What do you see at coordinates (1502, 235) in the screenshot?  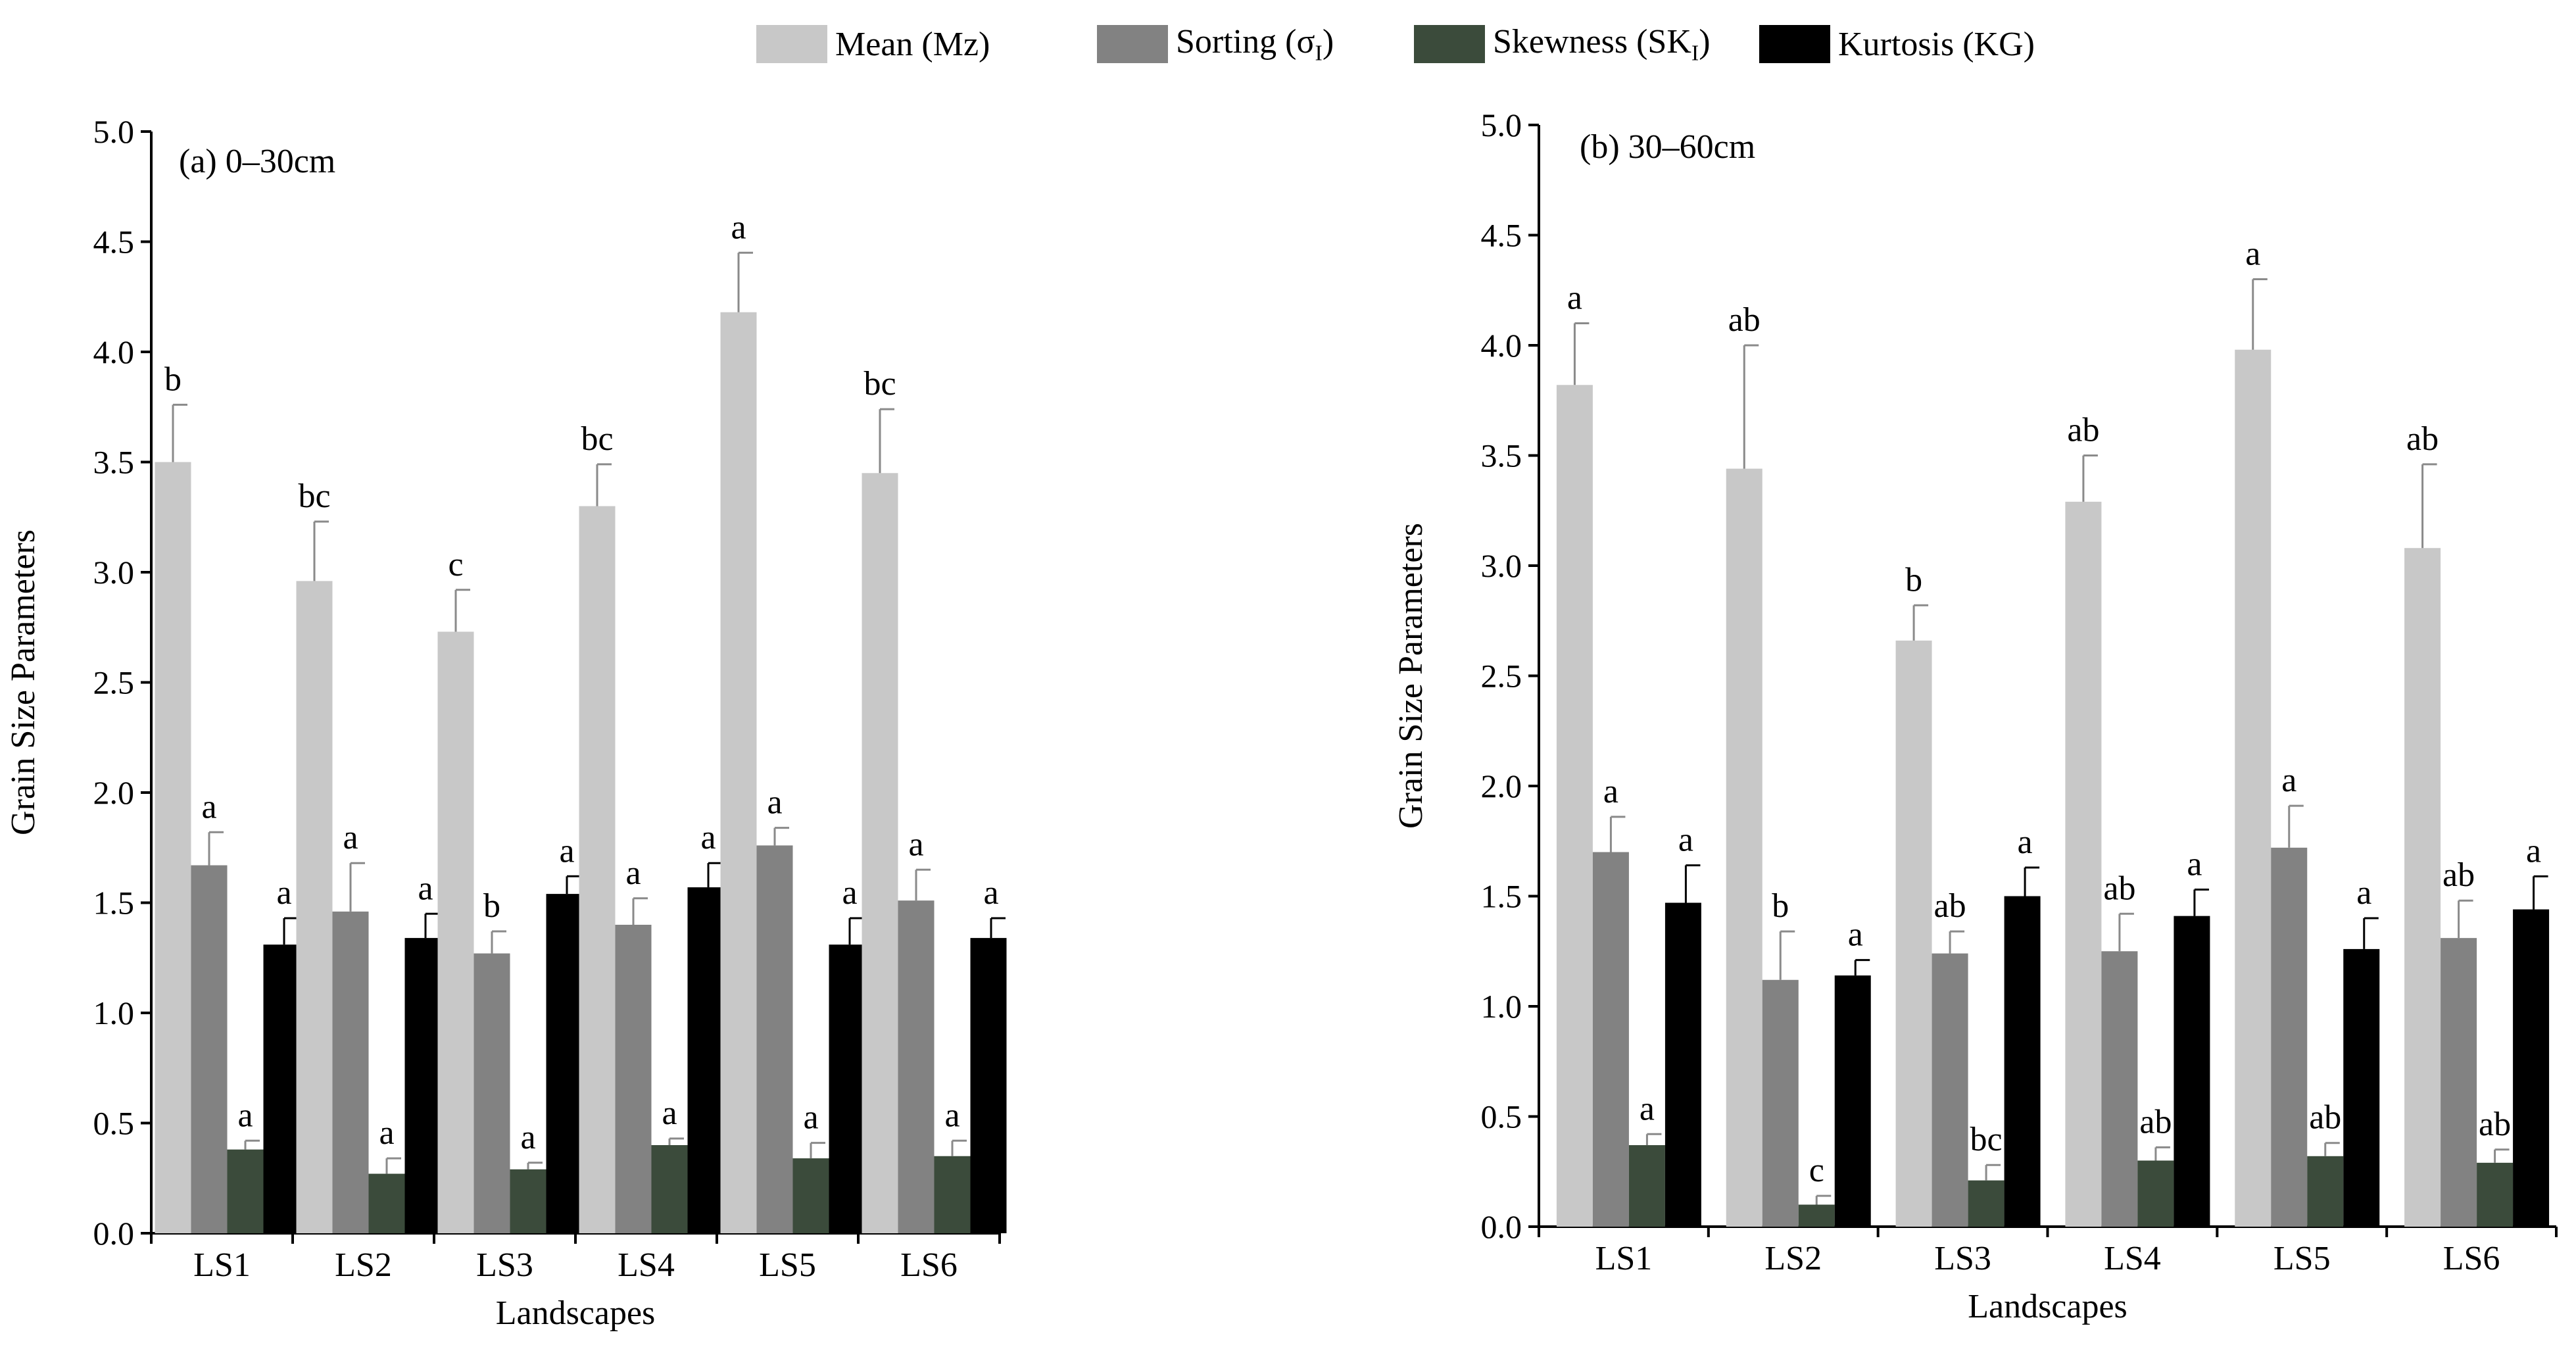 I see `y-tick-label-b: 4.5` at bounding box center [1502, 235].